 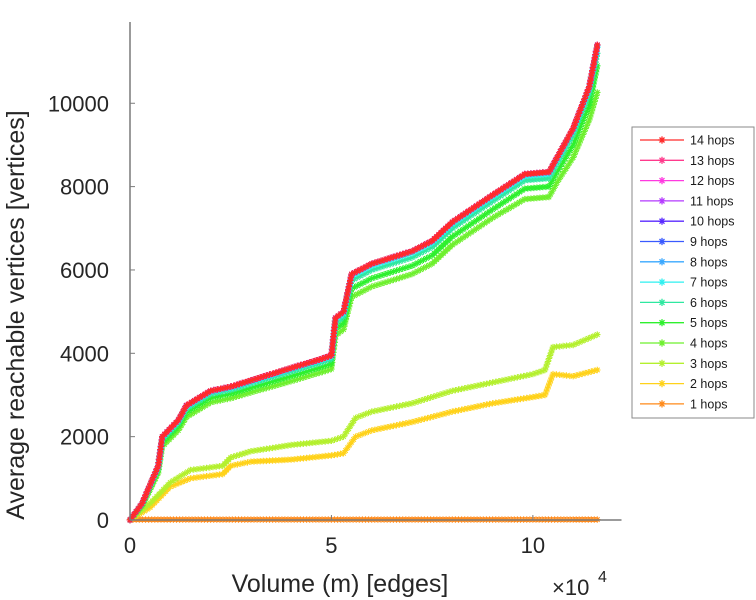 I want to click on x-multiplier: ×10 4, so click(x=579, y=584).